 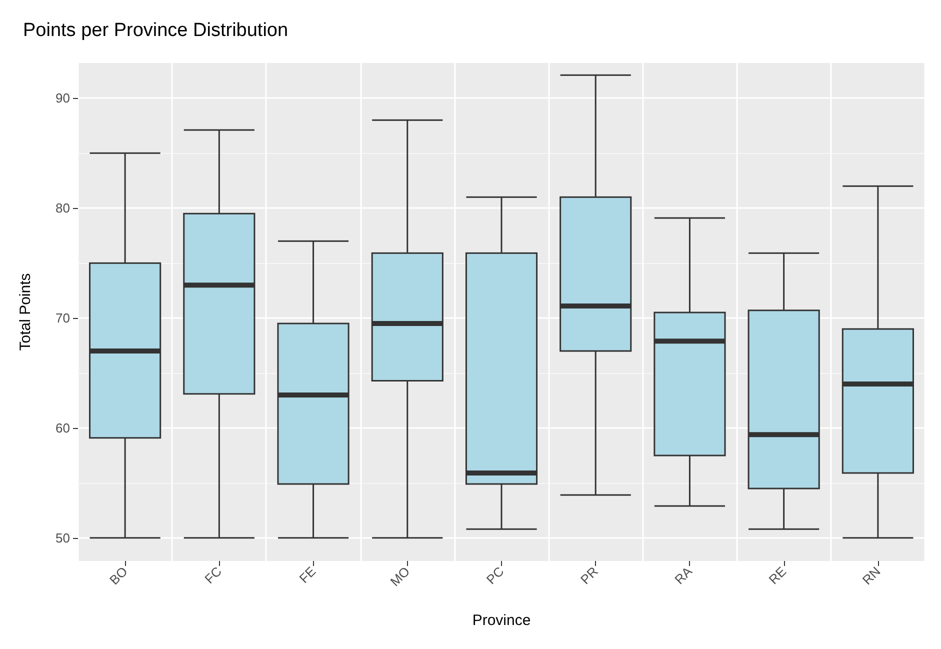 What do you see at coordinates (63, 208) in the screenshot?
I see `y-tick-label: 80` at bounding box center [63, 208].